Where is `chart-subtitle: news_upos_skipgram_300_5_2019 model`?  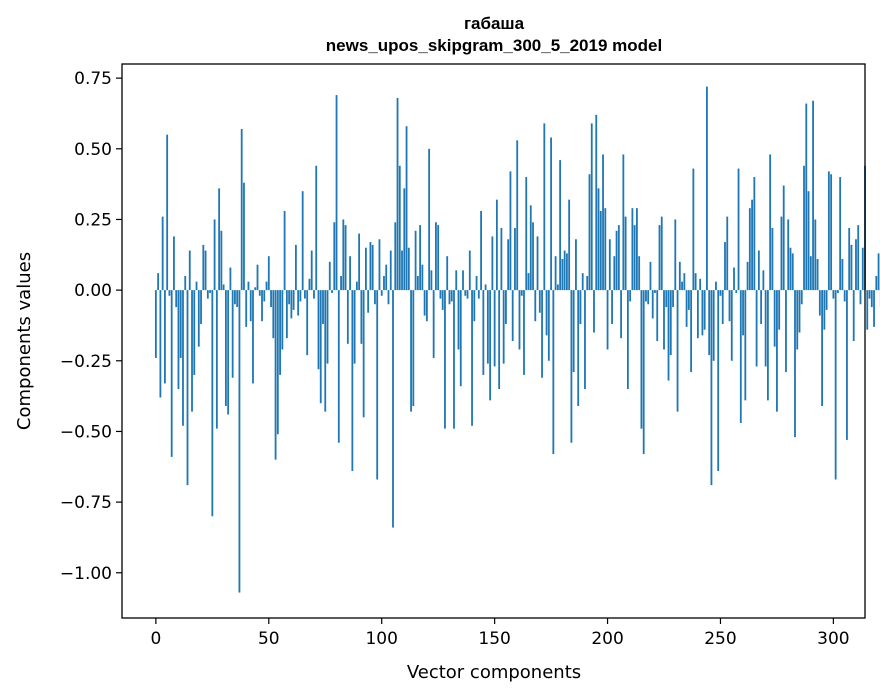
chart-subtitle: news_upos_skipgram_300_5_2019 model is located at coordinates (494, 45).